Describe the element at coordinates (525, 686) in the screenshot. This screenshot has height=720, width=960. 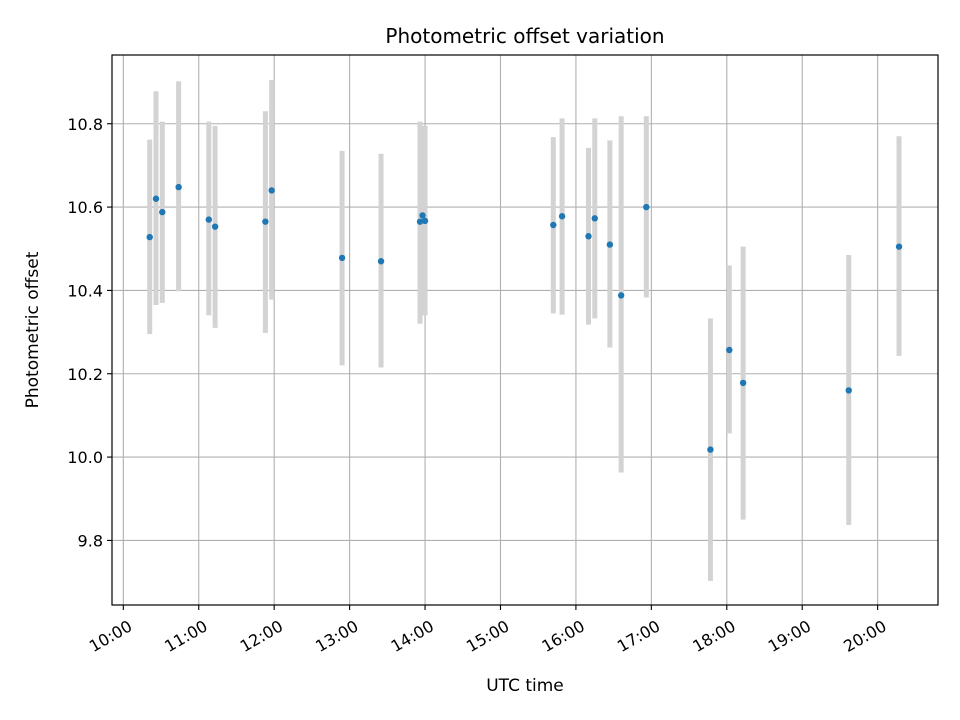
I see `x-axis-label: UTC time` at that location.